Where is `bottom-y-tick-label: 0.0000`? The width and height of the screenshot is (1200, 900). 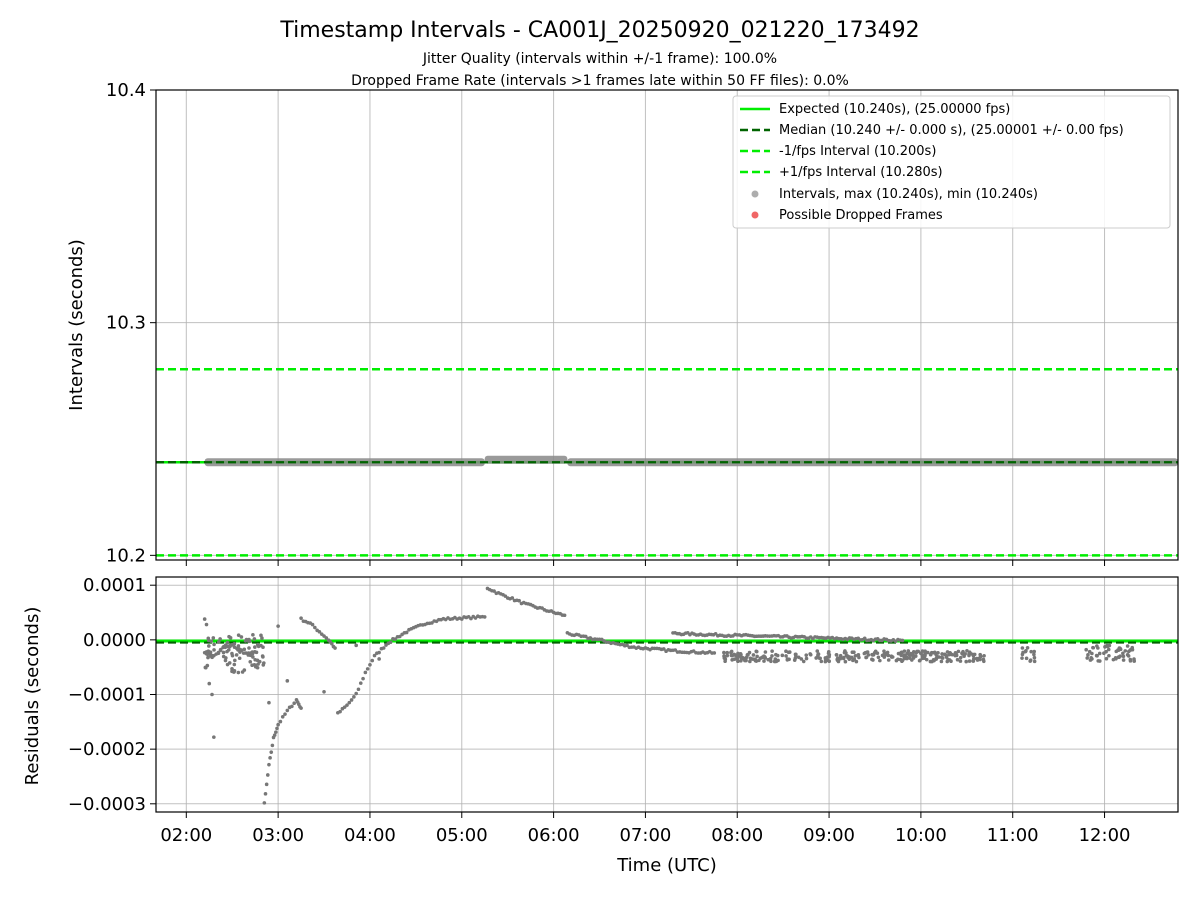
bottom-y-tick-label: 0.0000 is located at coordinates (114, 640).